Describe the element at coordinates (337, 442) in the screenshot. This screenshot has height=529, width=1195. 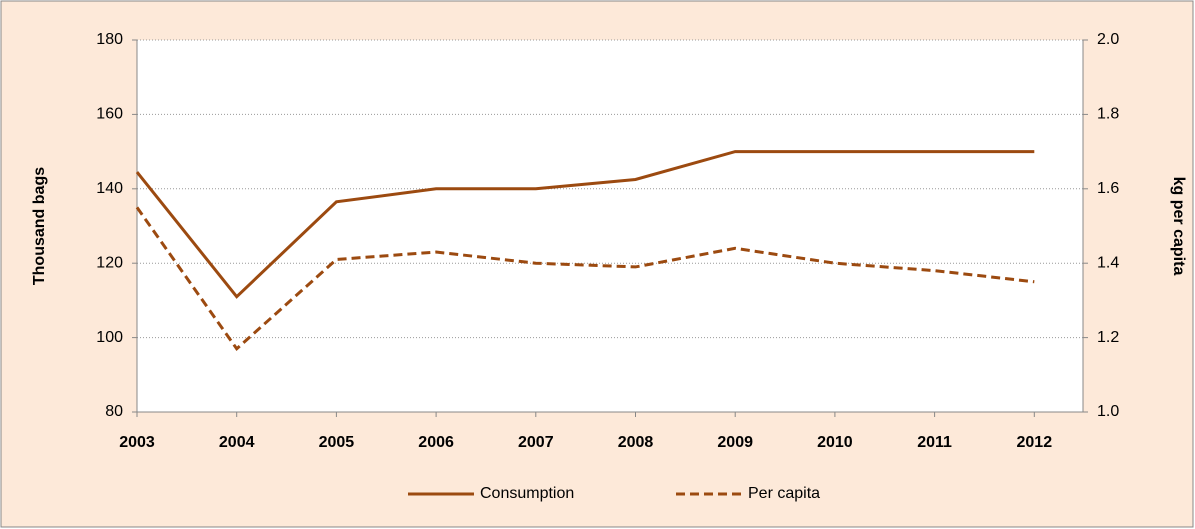
I see `x-tick-label: 2005` at that location.